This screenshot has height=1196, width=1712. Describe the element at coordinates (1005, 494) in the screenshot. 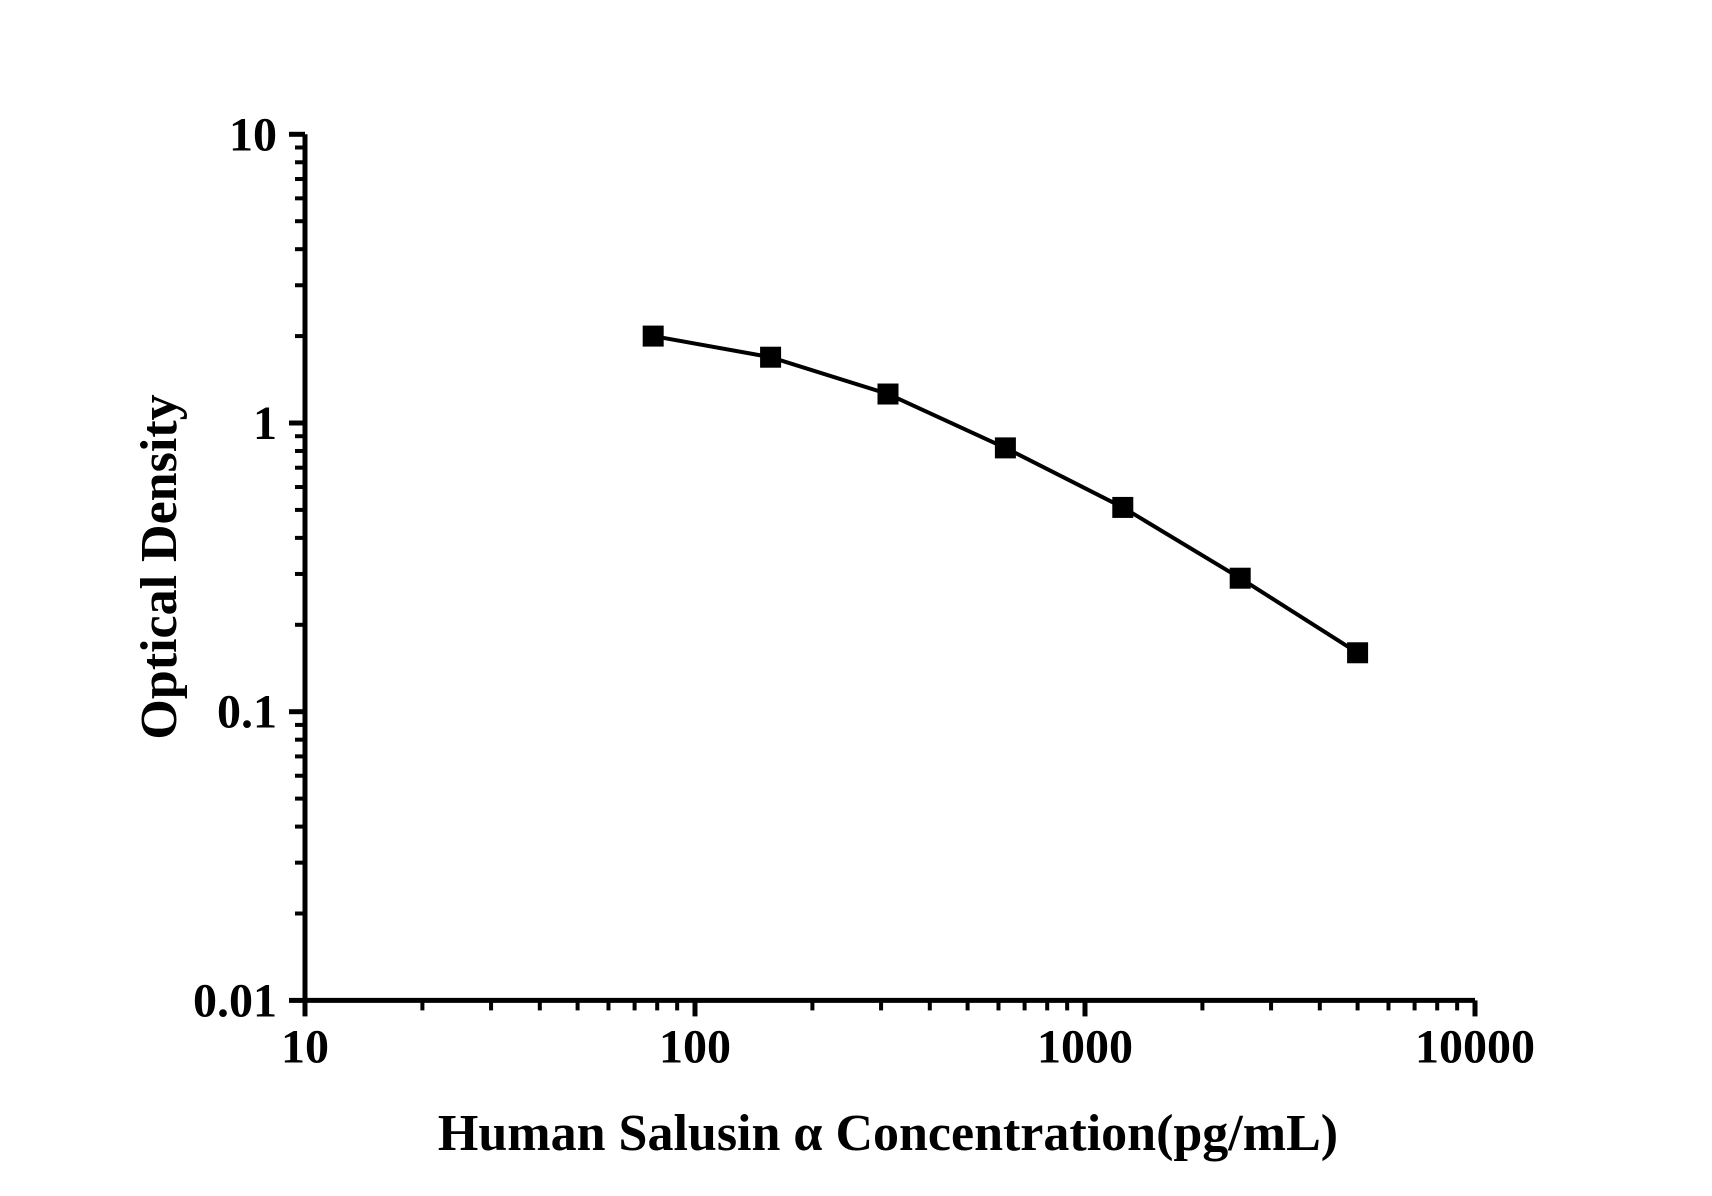

I see `series-line` at that location.